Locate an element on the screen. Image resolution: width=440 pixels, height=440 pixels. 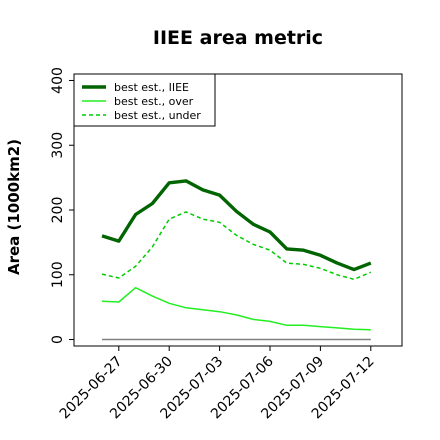
series-line-best-est-iiee is located at coordinates (236, 225).